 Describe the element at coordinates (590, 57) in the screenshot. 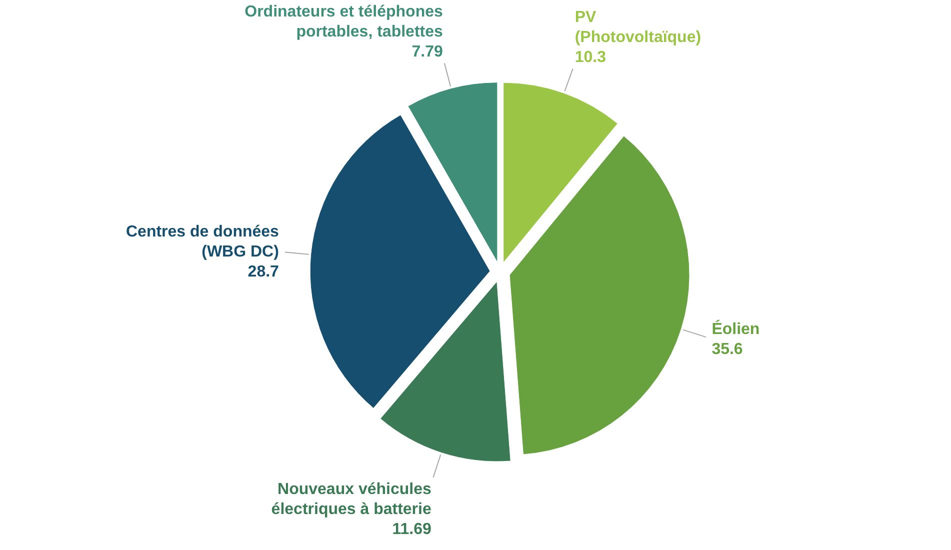

I see `data-label: 10.3` at that location.